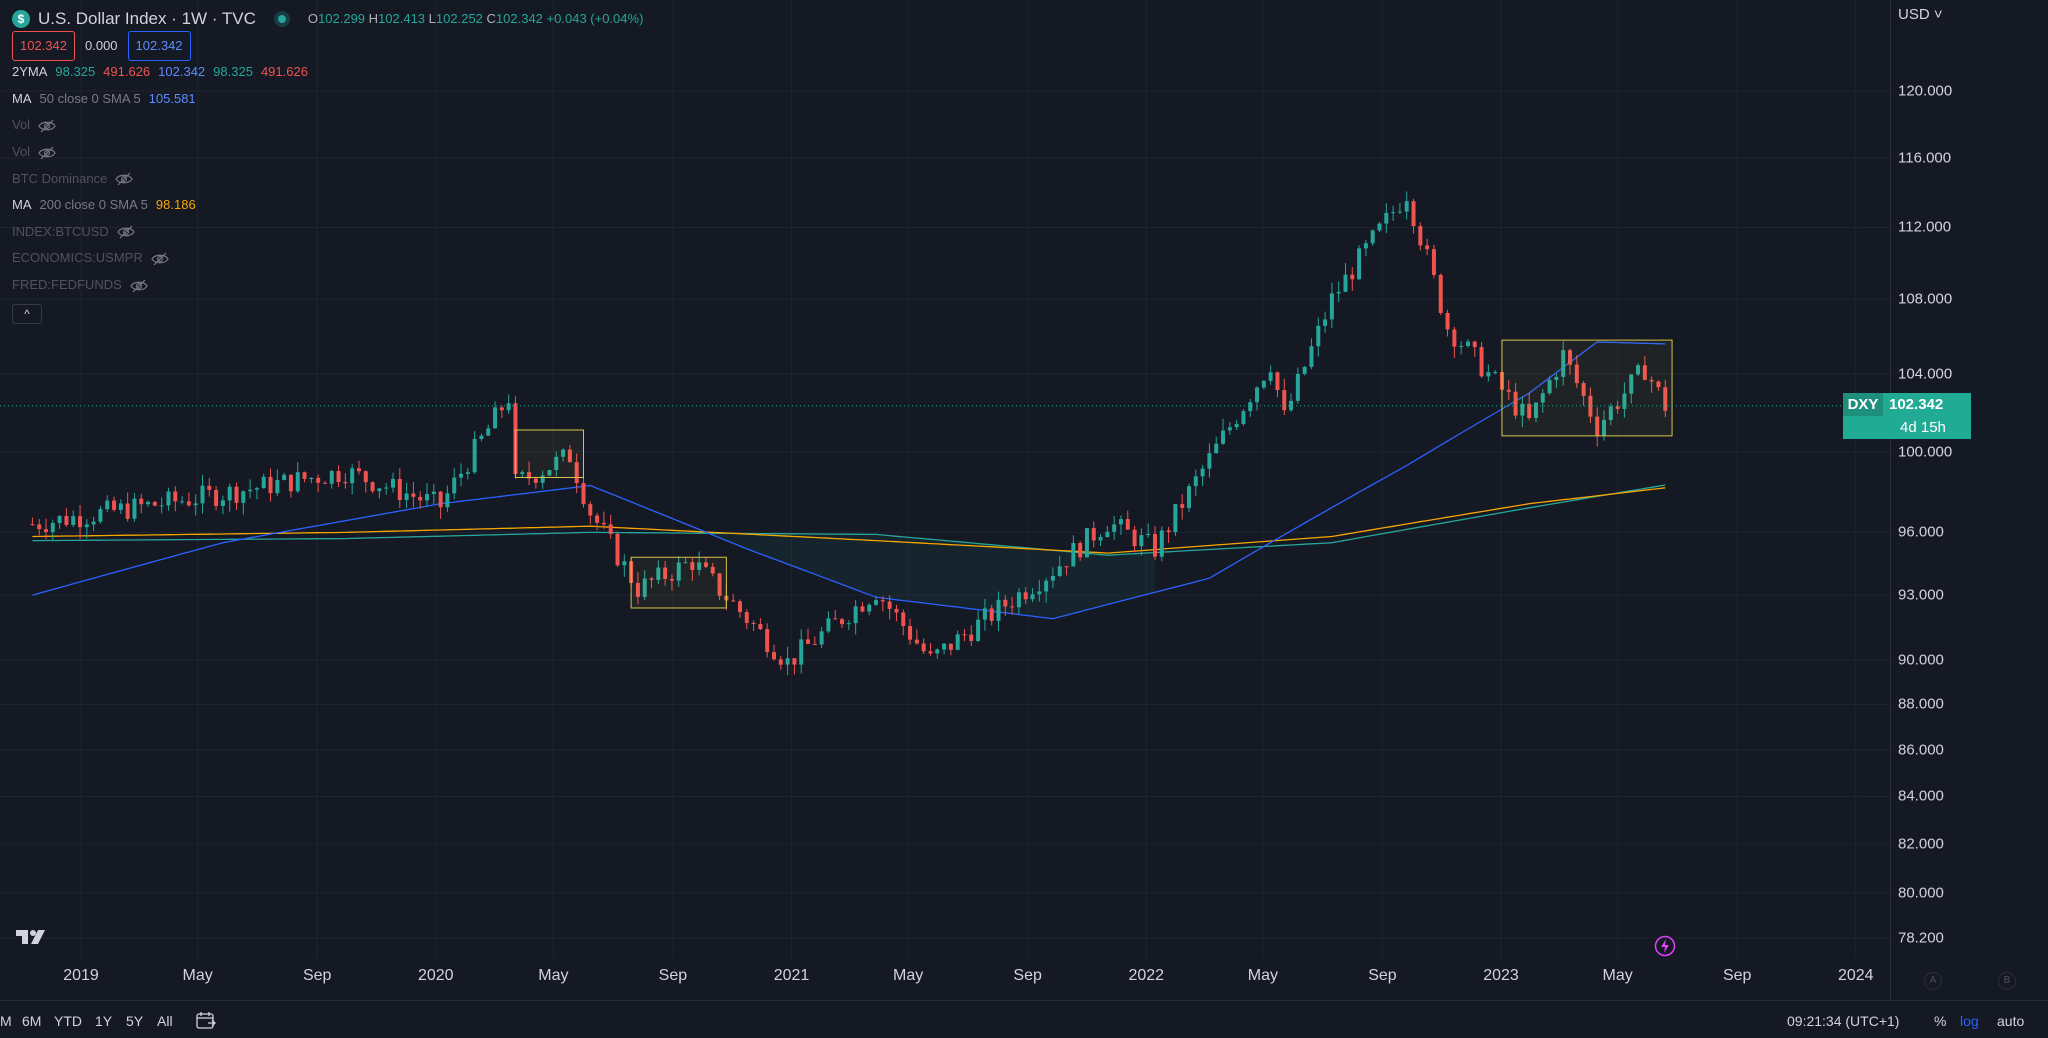 This screenshot has height=1038, width=2048. What do you see at coordinates (68, 1021) in the screenshot?
I see `range-button-ytd: YTD` at bounding box center [68, 1021].